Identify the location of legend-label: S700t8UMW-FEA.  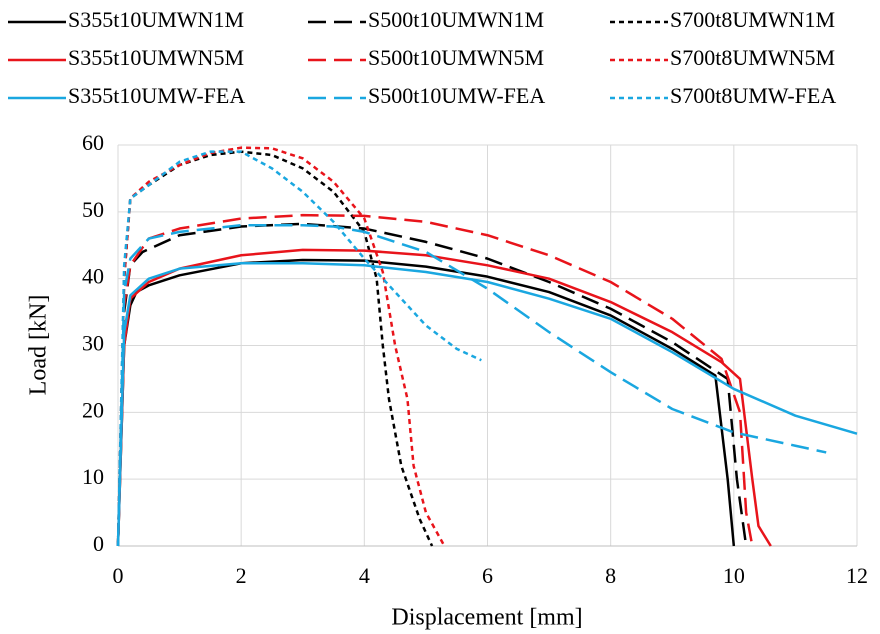
(753, 95).